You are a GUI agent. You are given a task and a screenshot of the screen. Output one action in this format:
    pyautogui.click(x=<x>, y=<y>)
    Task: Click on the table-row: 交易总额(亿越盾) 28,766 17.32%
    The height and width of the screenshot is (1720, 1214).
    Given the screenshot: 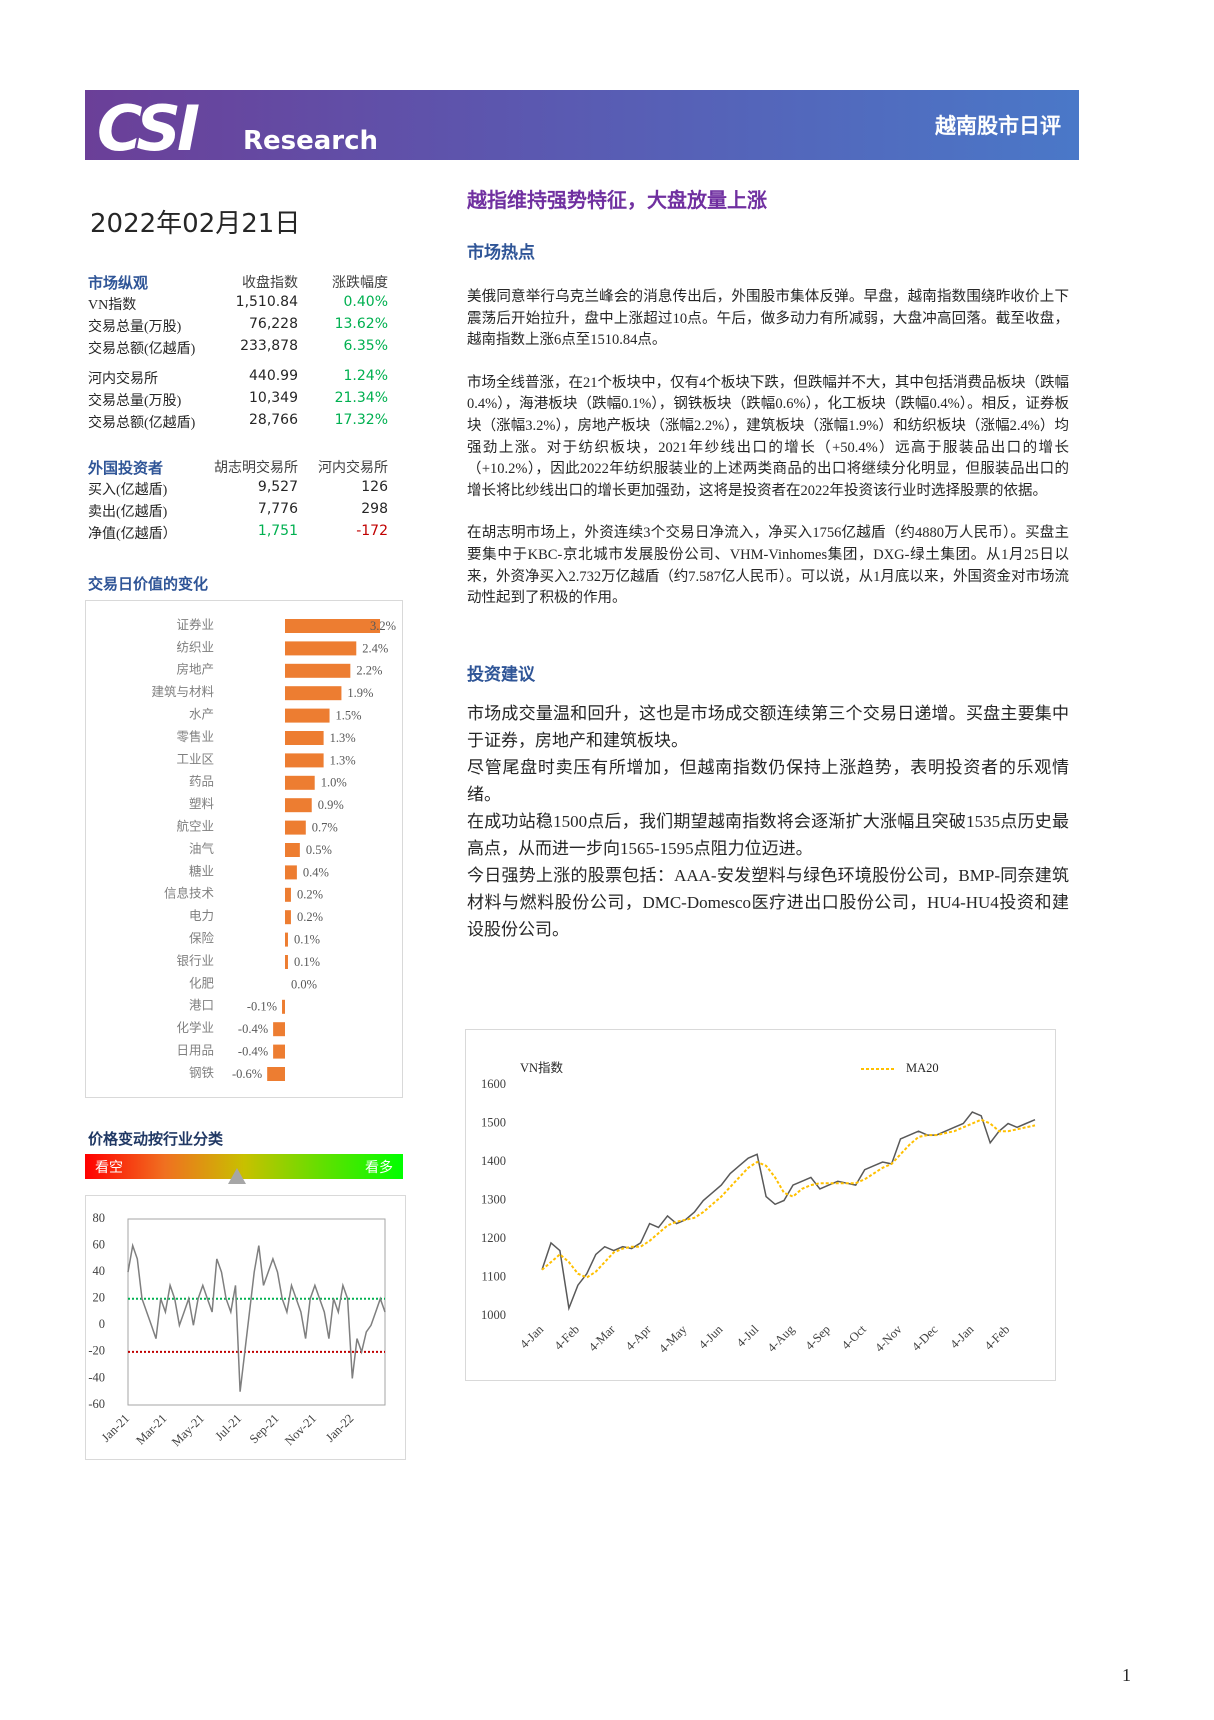 What is the action you would take?
    pyautogui.click(x=238, y=421)
    